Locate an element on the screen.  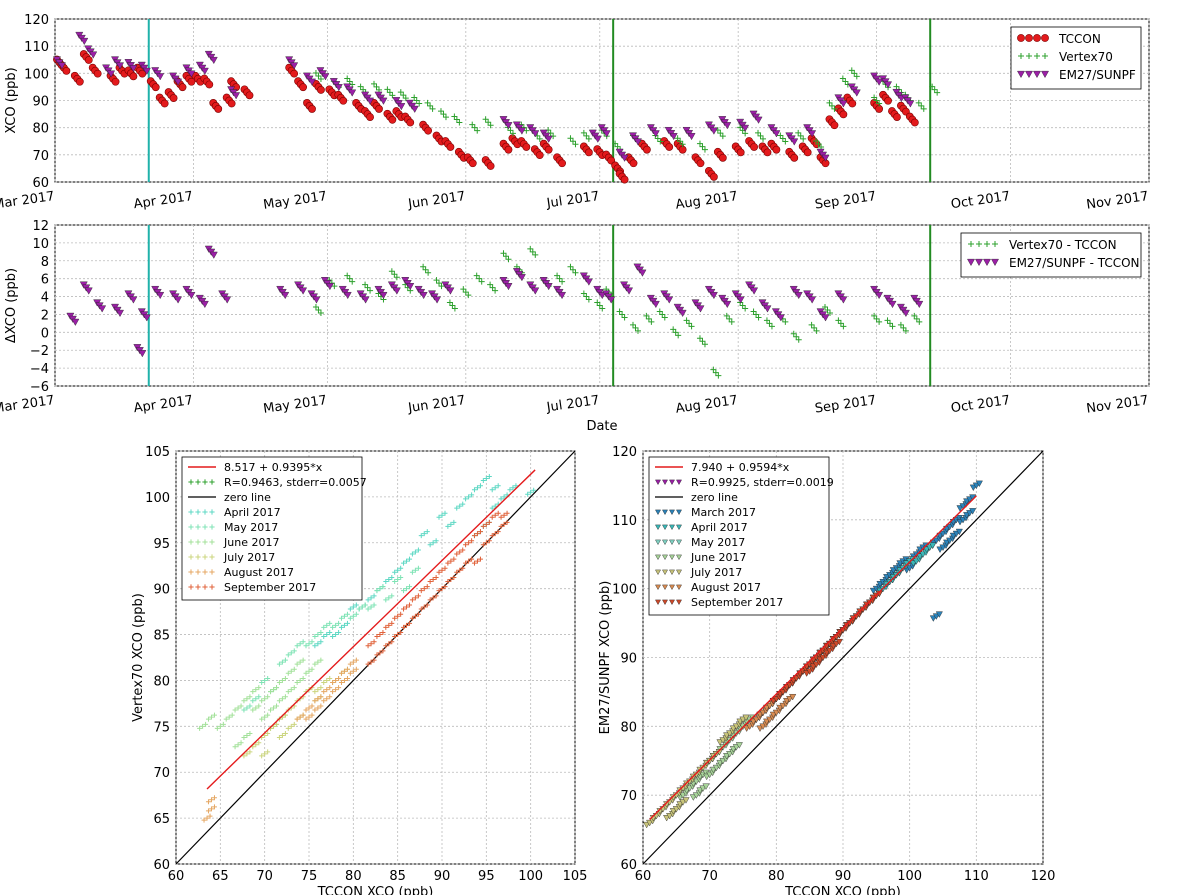
y-axis-label: Vertex70 XCO (ppb) is located at coordinates (138, 657).